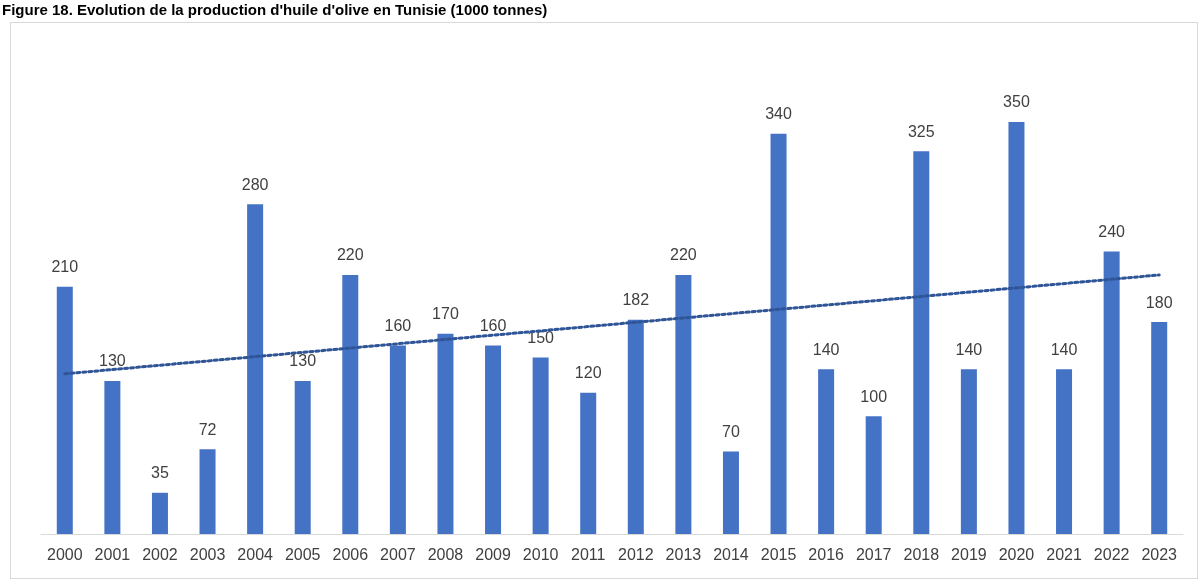 The height and width of the screenshot is (581, 1201). What do you see at coordinates (493, 554) in the screenshot?
I see `x-tick-label: 2009` at bounding box center [493, 554].